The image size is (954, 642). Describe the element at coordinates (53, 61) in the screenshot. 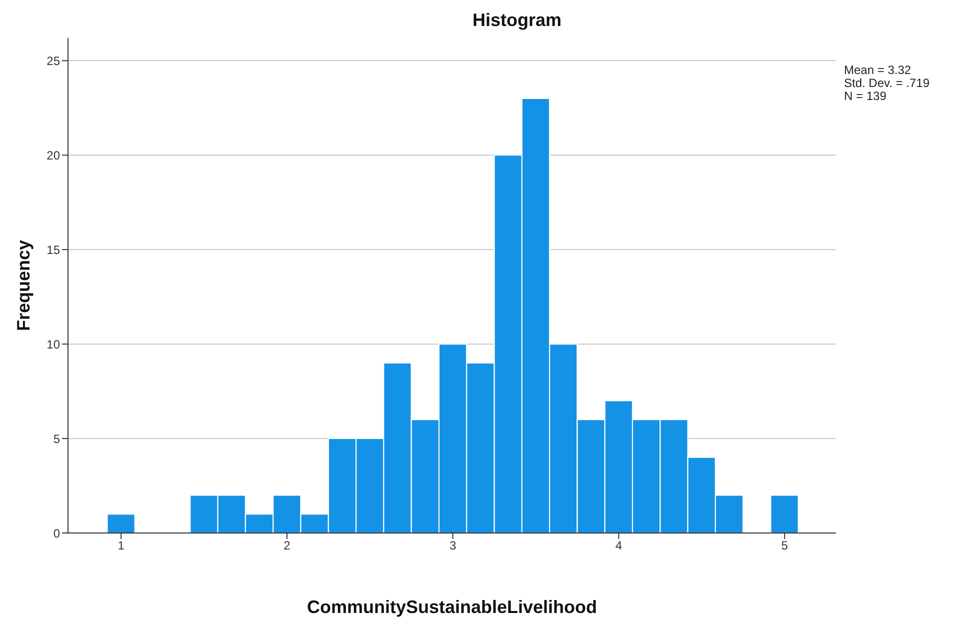

I see `y-tick-label: 25` at that location.